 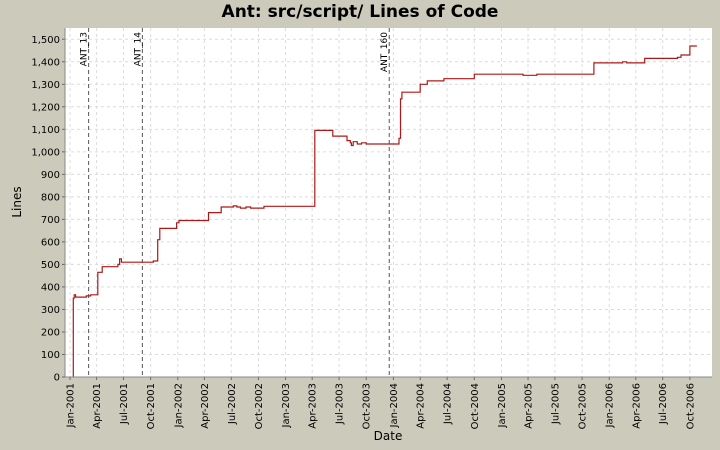 I want to click on x-tick-label: Apr-2002, so click(x=205, y=406).